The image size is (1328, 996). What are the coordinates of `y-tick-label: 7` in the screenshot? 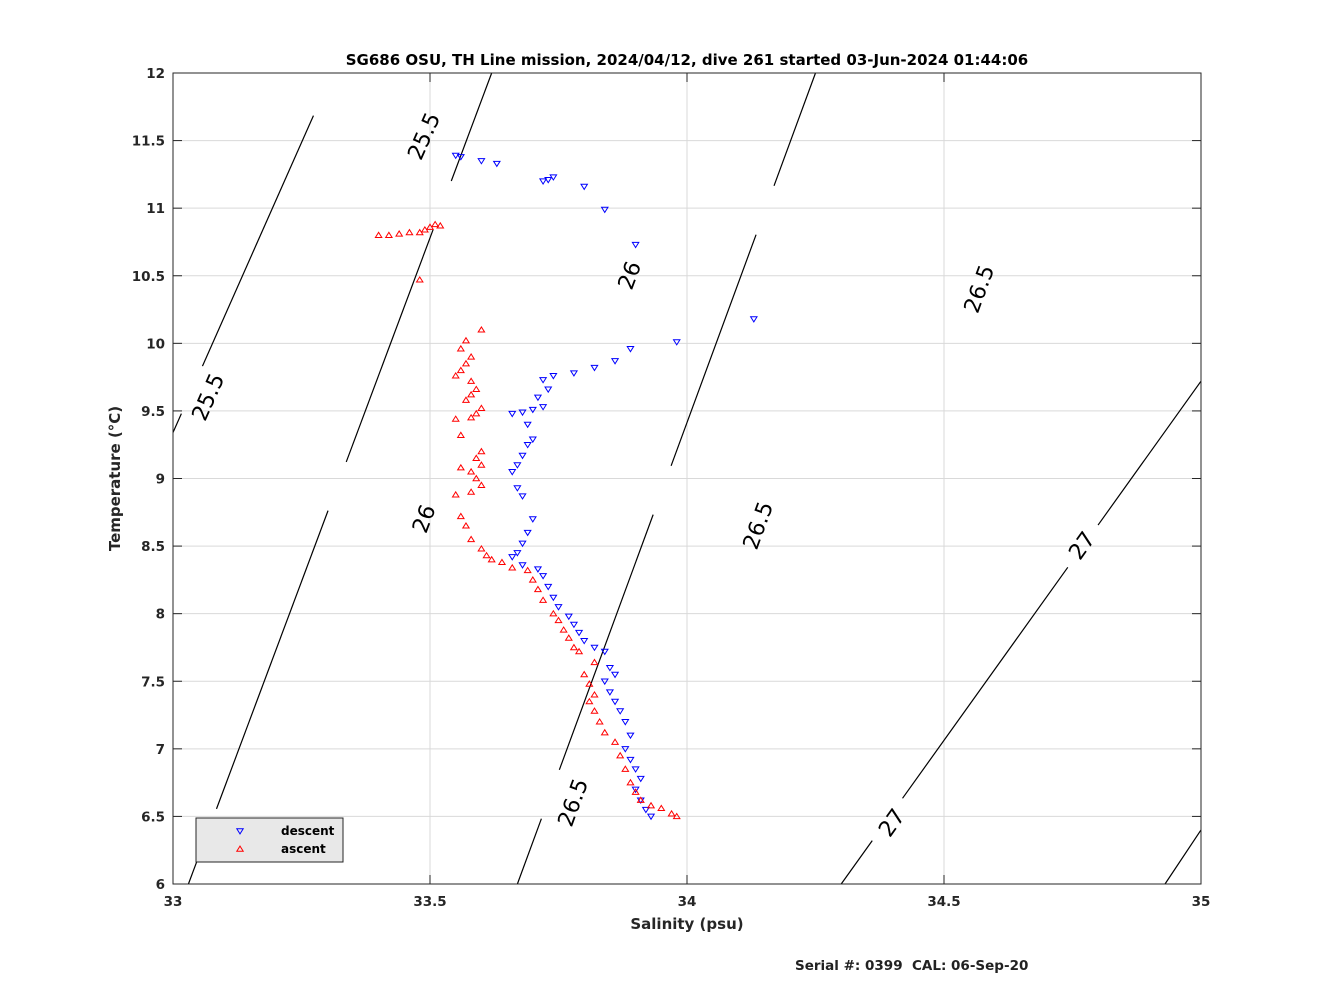 It's located at (160, 750).